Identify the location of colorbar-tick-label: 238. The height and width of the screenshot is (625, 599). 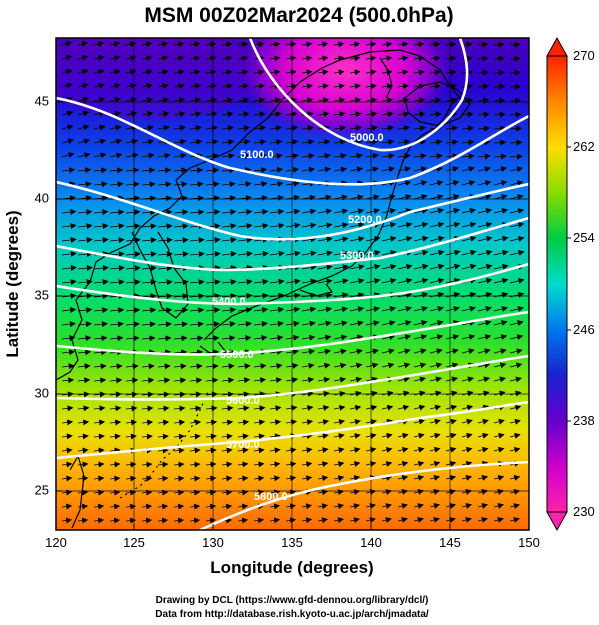
(584, 420).